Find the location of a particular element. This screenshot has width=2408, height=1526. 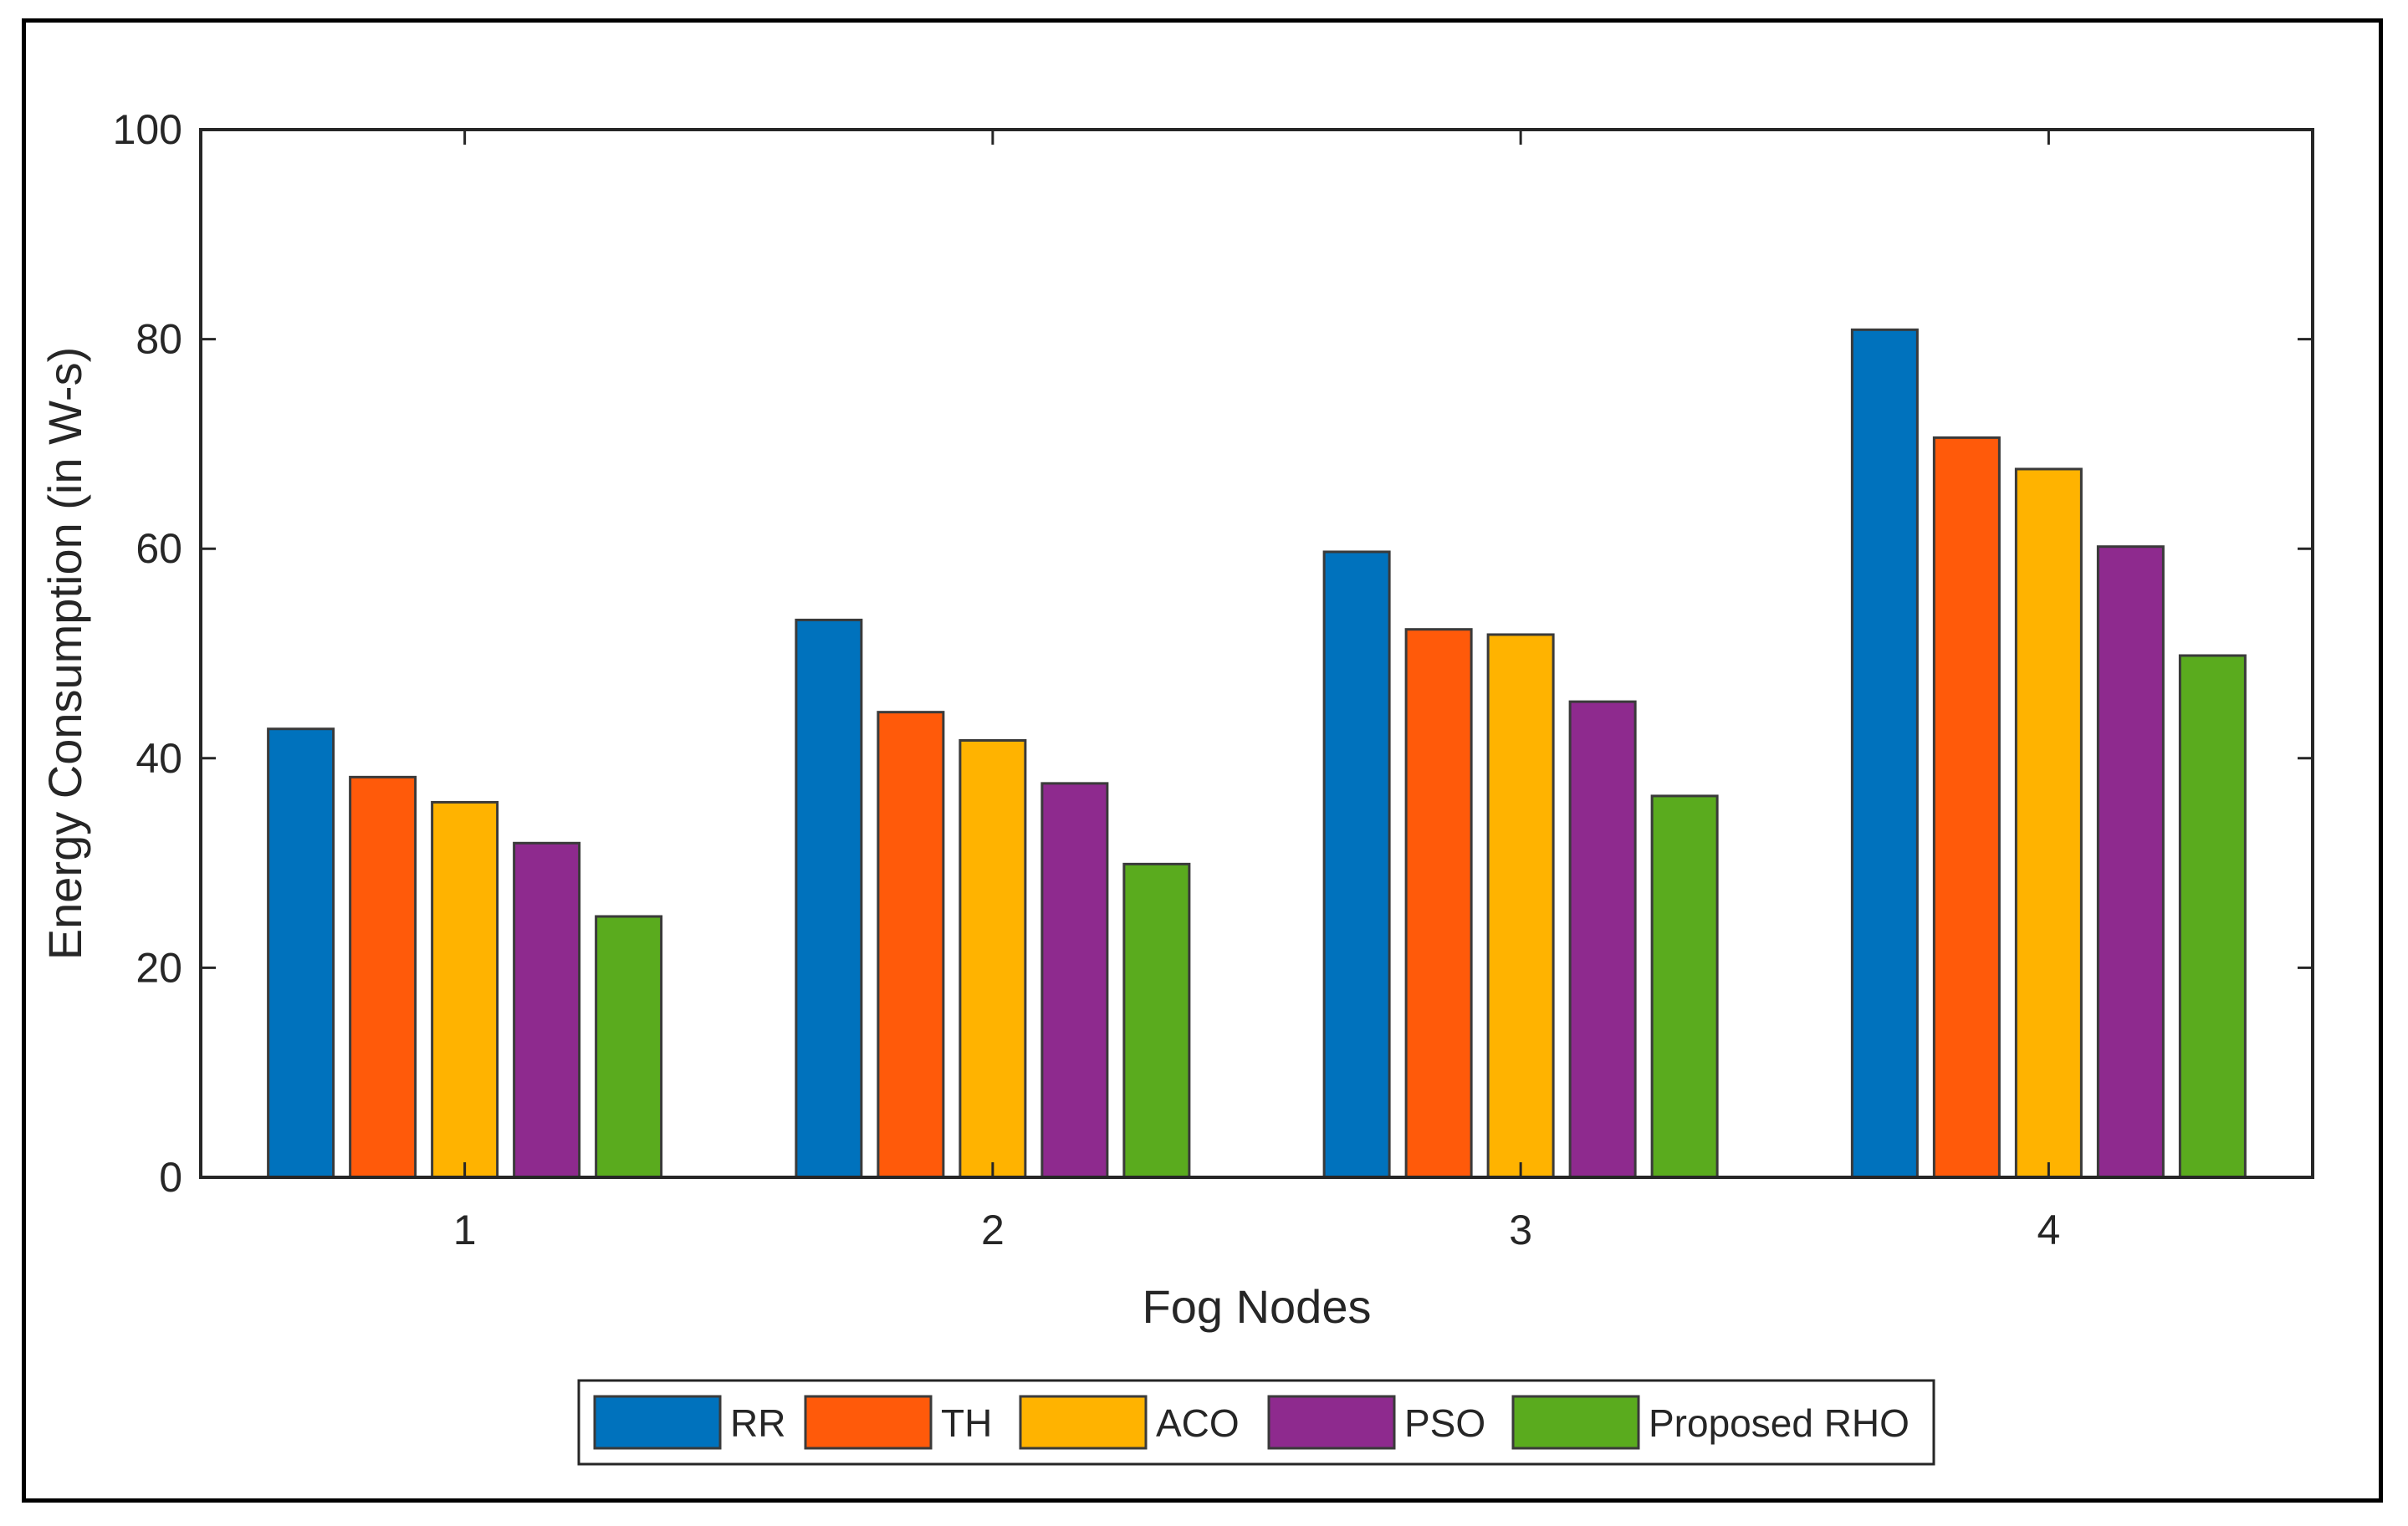

y-axis-label: Energy Consumption (in W-s) is located at coordinates (64, 653).